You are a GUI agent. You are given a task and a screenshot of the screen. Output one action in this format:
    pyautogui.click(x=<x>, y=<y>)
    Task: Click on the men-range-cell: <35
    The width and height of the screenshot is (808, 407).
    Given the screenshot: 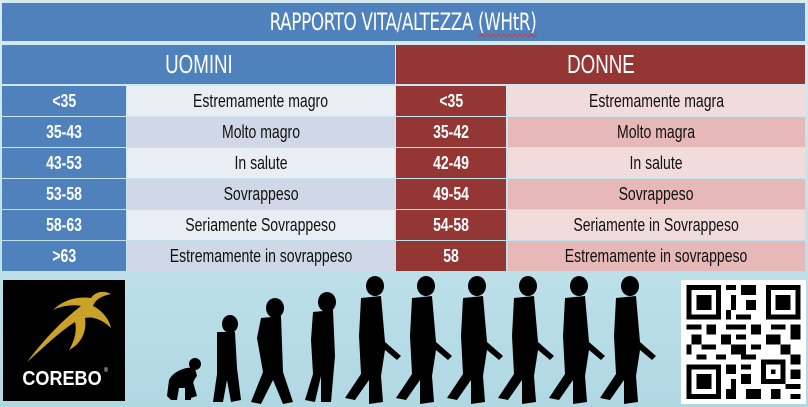 What is the action you would take?
    pyautogui.click(x=64, y=101)
    